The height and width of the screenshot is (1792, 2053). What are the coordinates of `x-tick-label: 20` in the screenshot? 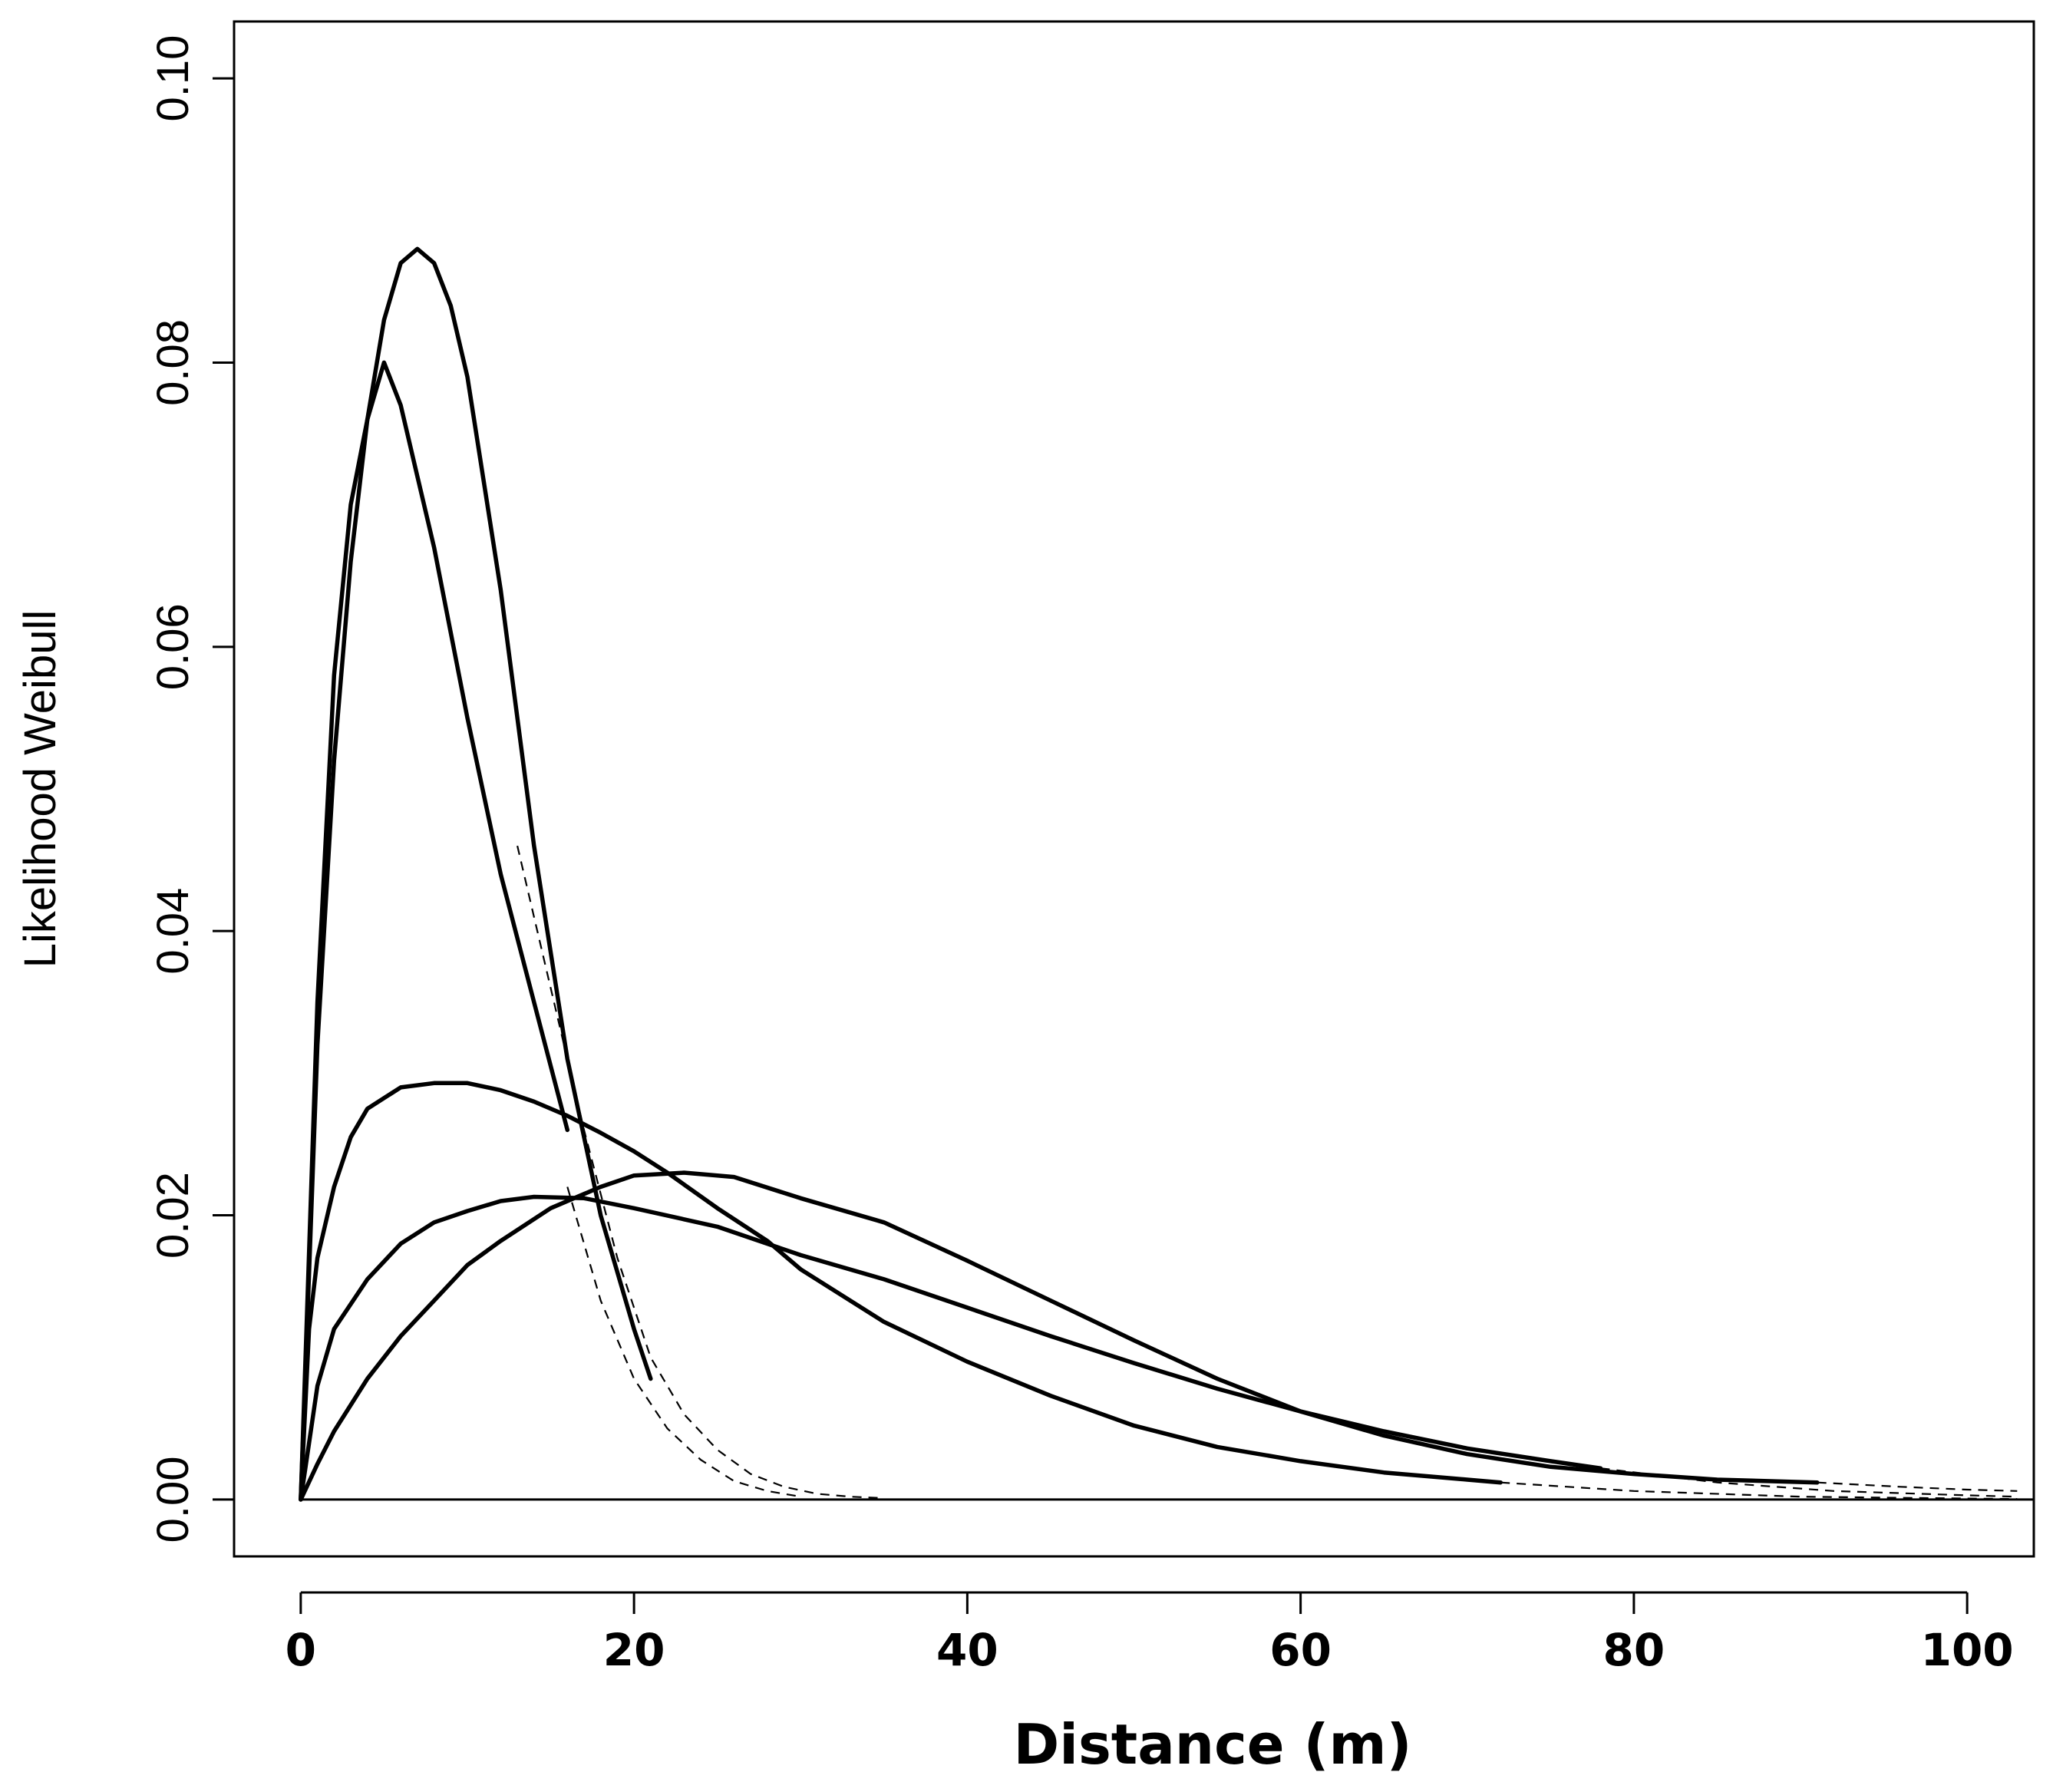 It's located at (634, 1650).